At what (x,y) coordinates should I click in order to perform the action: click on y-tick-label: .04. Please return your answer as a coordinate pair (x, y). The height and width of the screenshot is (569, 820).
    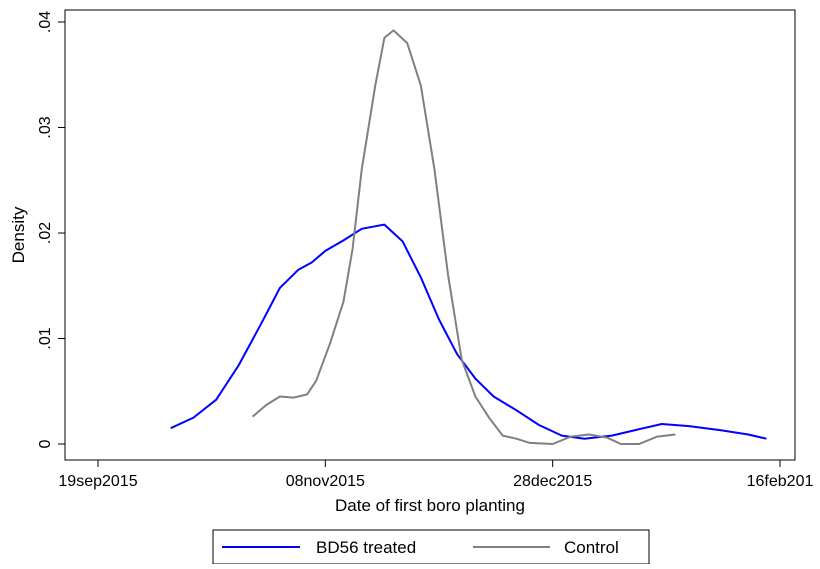
    Looking at the image, I should click on (45, 22).